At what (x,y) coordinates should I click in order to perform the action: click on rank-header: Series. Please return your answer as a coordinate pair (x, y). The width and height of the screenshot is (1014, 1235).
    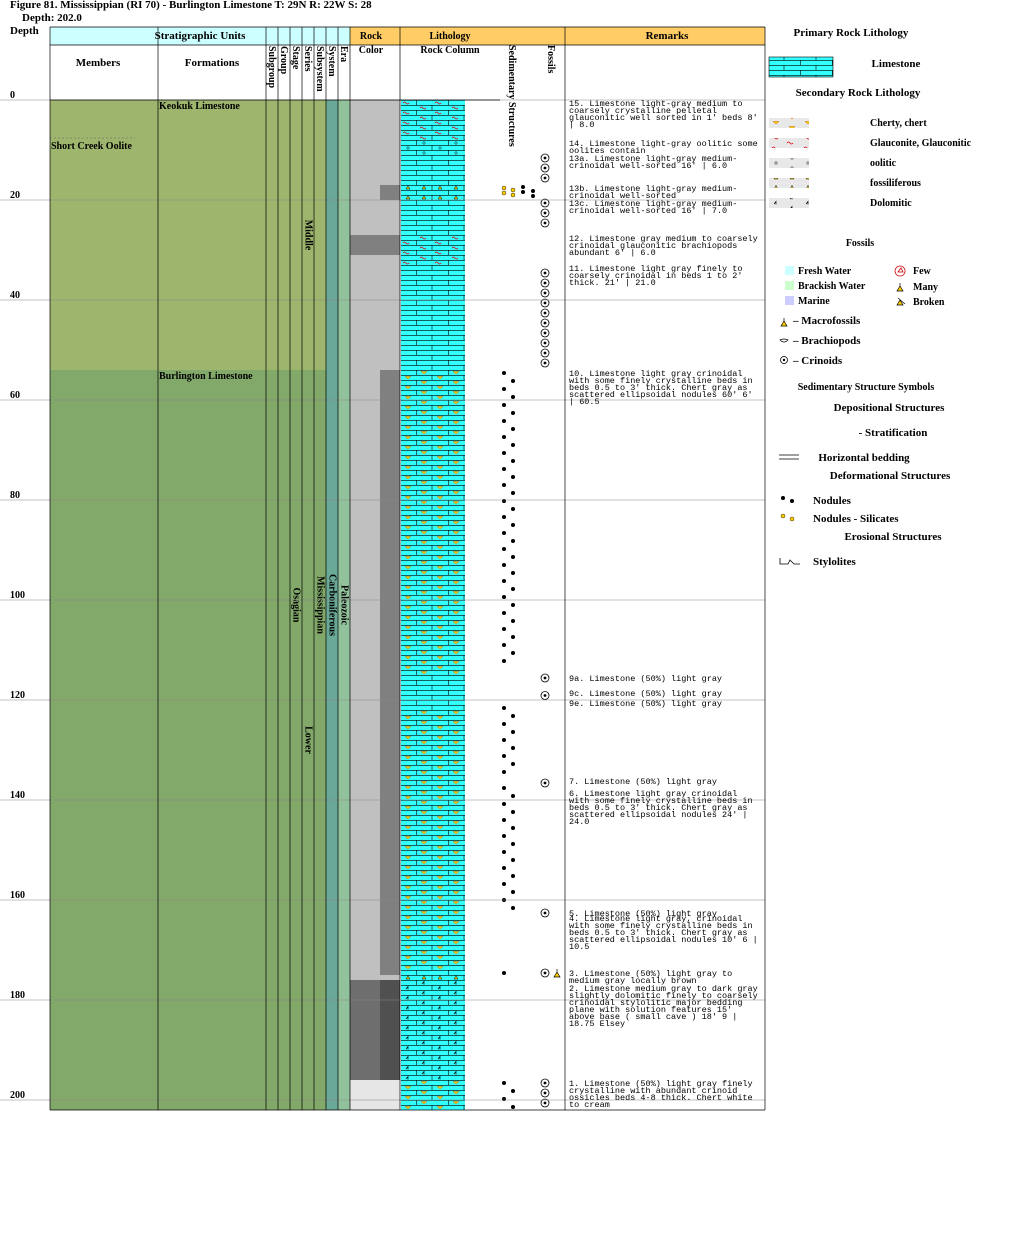
    Looking at the image, I should click on (307, 59).